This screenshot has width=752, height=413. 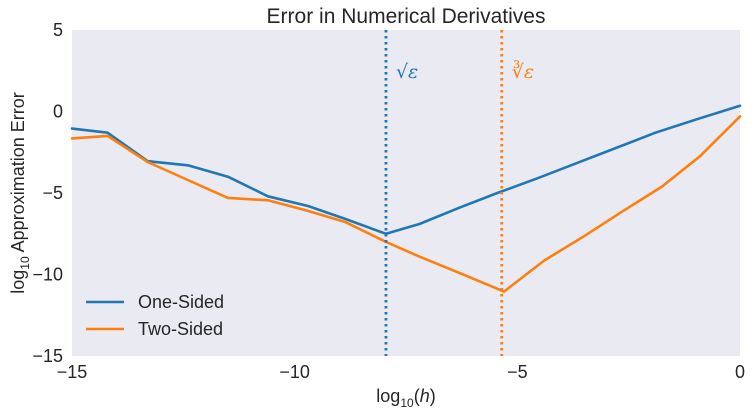 I want to click on y-axis-label-prefix: log, so click(x=18, y=282).